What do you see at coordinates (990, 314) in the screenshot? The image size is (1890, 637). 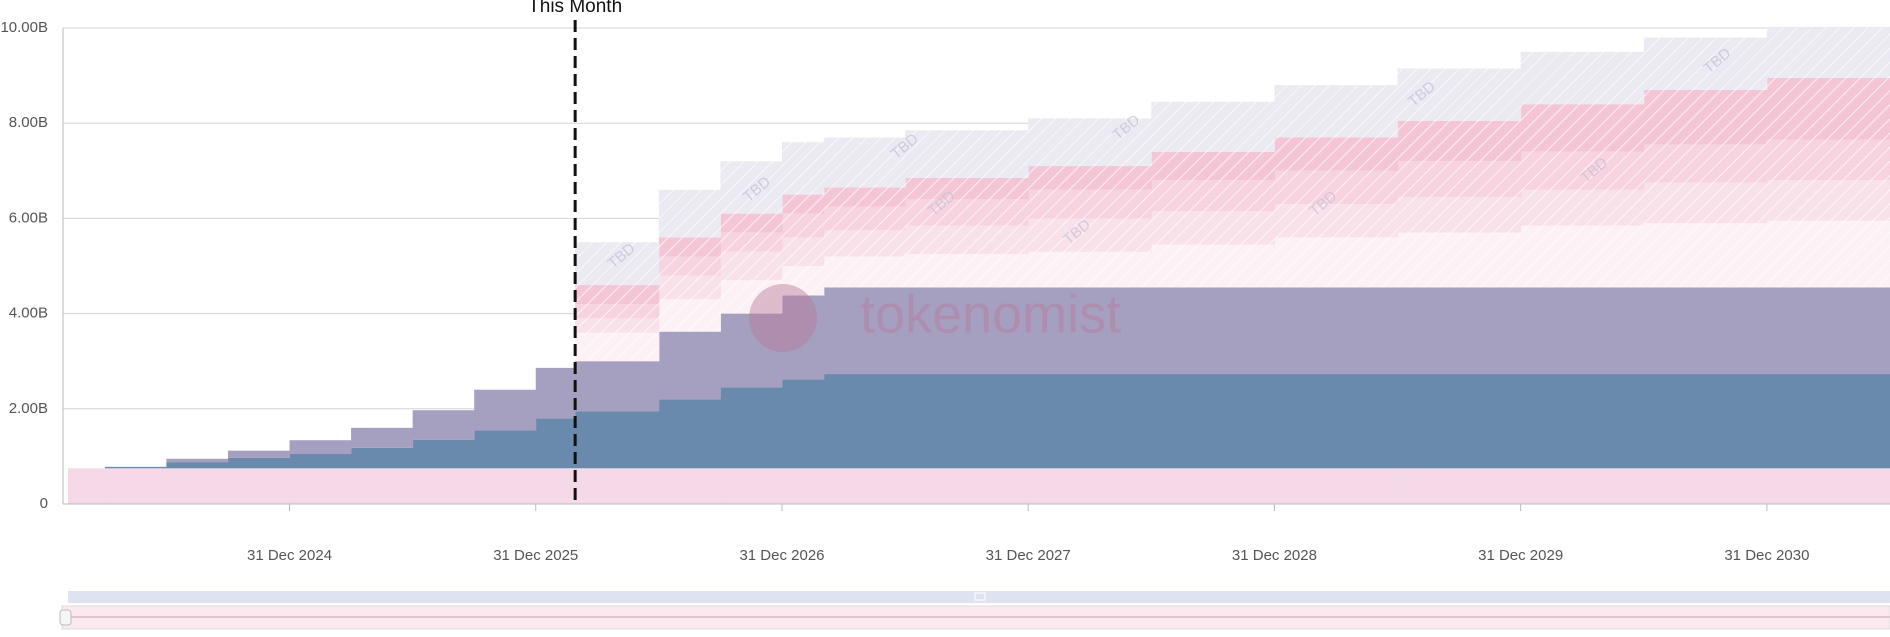 I see `watermark: tokenomist` at bounding box center [990, 314].